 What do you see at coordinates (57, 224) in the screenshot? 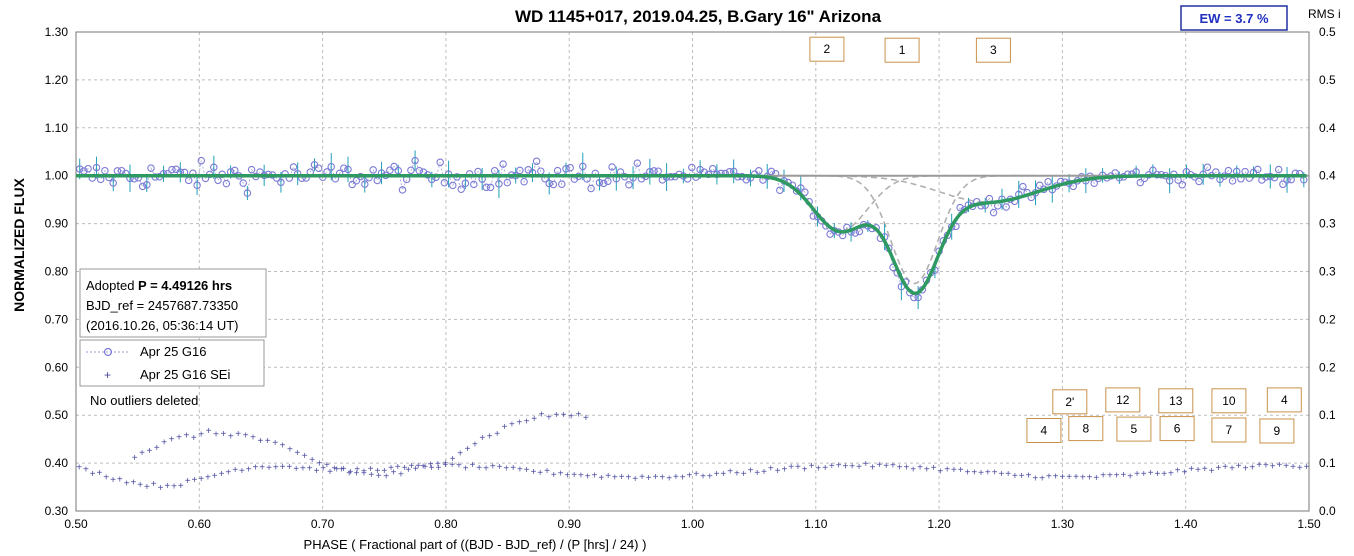
I see `y-tick-label: 0.90` at bounding box center [57, 224].